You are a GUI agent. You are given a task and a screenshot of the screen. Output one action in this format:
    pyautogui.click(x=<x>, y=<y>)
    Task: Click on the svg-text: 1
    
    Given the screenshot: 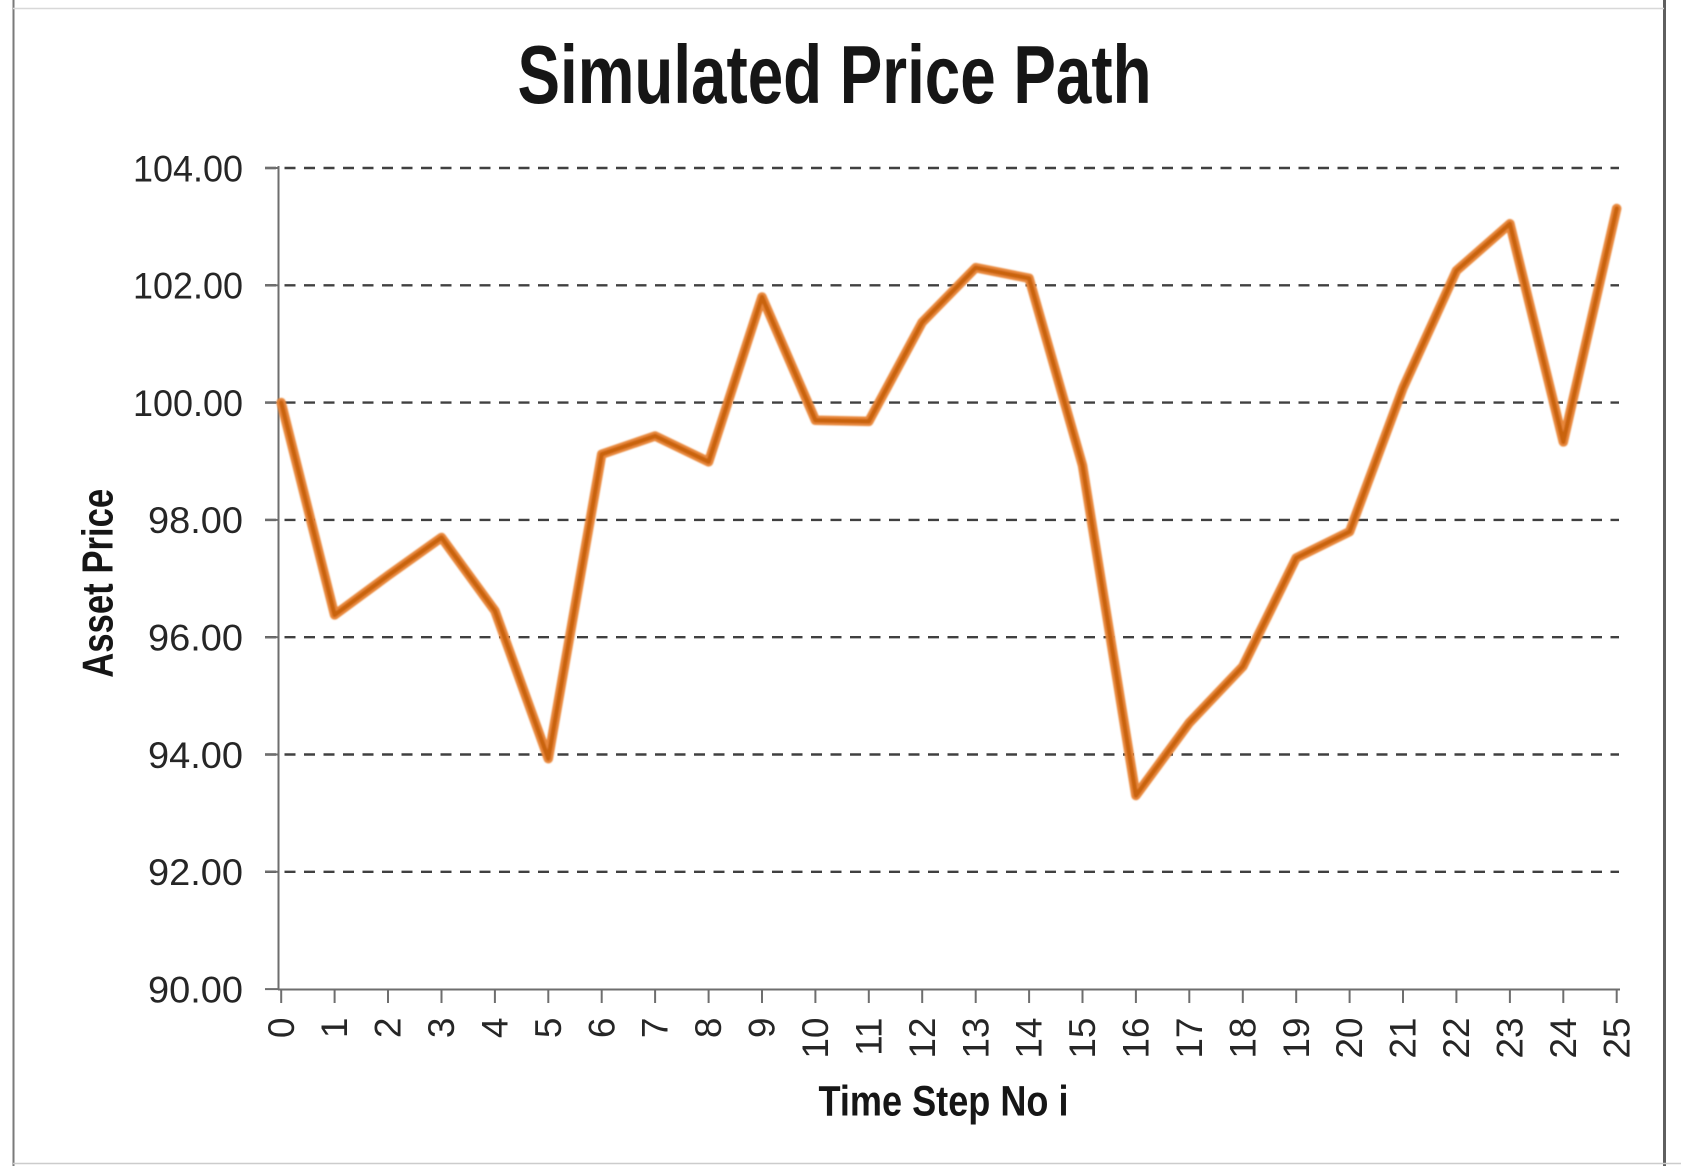 What is the action you would take?
    pyautogui.click(x=334, y=1028)
    